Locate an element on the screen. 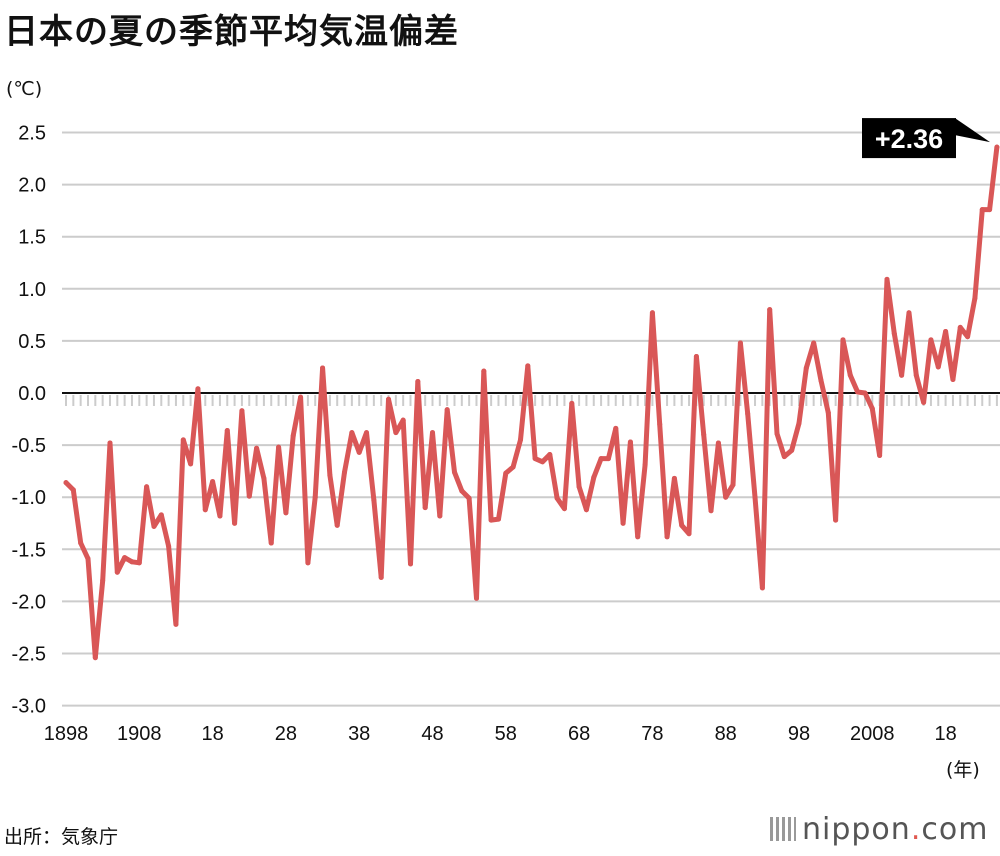  annotation-label: +2.36 is located at coordinates (909, 139).